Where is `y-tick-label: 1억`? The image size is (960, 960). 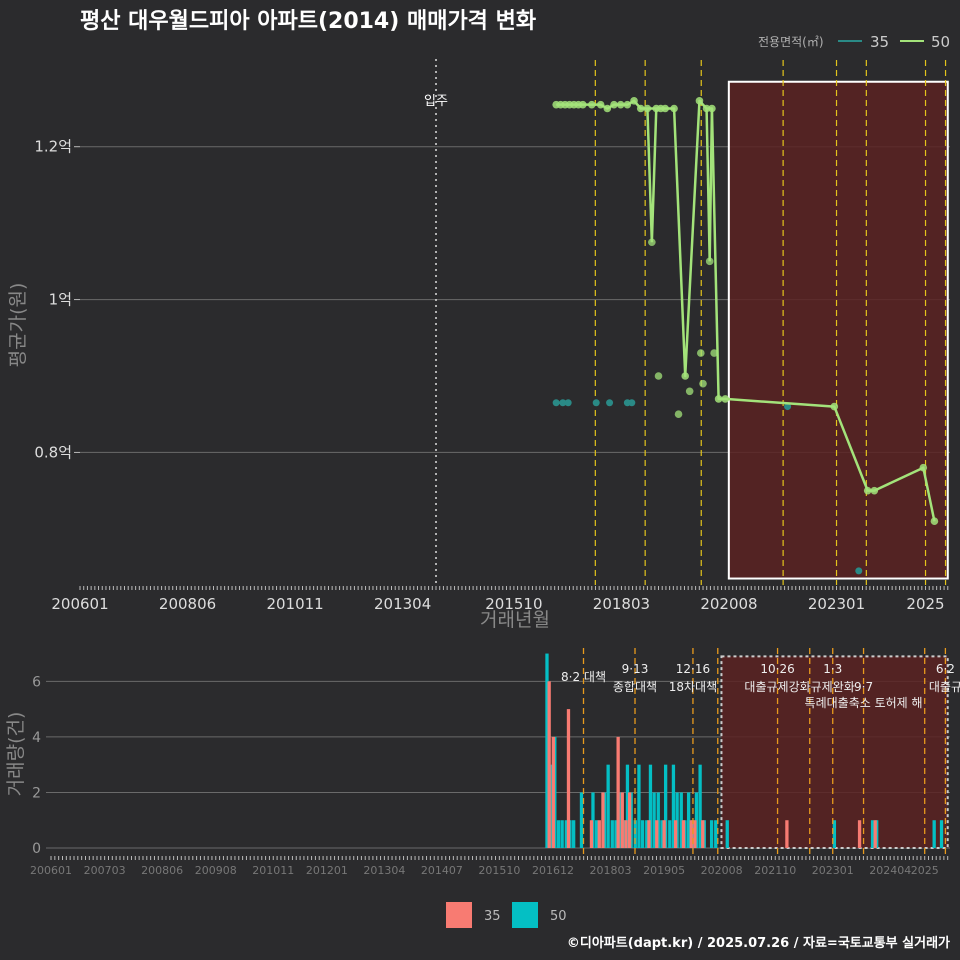 y-tick-label: 1억 is located at coordinates (60, 300).